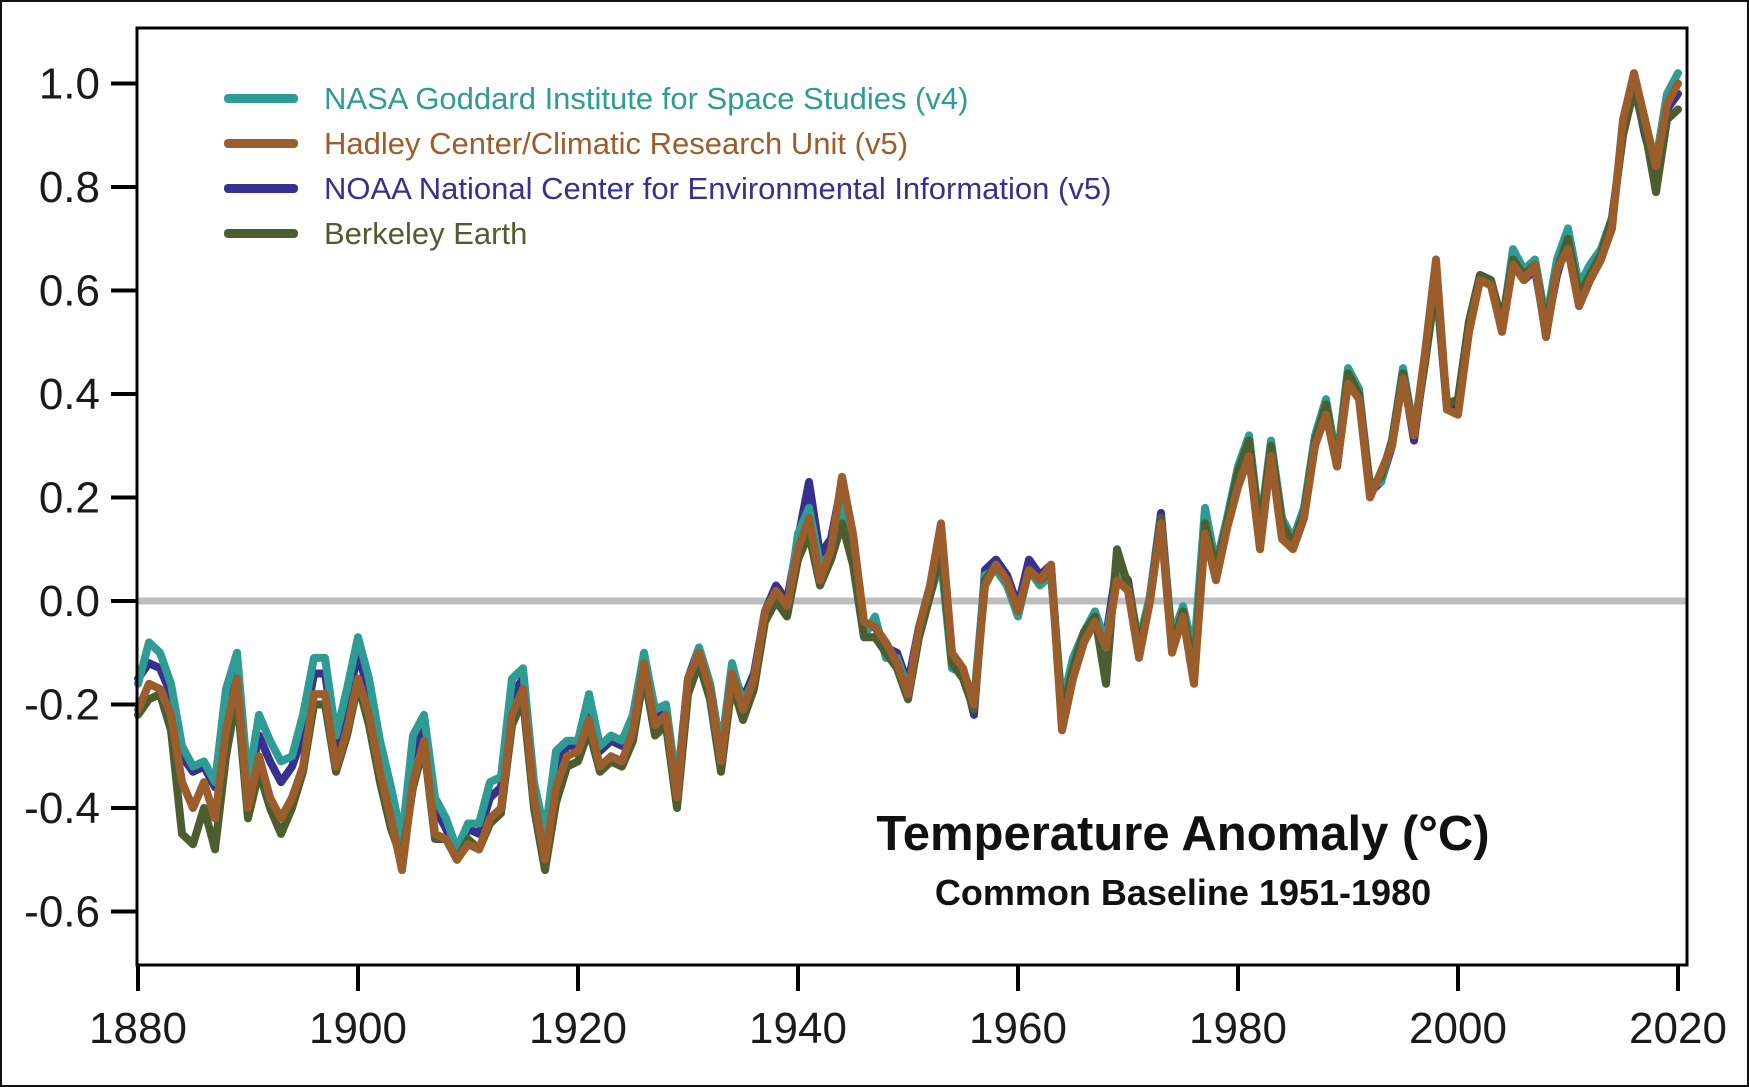 Image resolution: width=1749 pixels, height=1087 pixels. What do you see at coordinates (62, 705) in the screenshot?
I see `y-axis-tick-label: -0.2` at bounding box center [62, 705].